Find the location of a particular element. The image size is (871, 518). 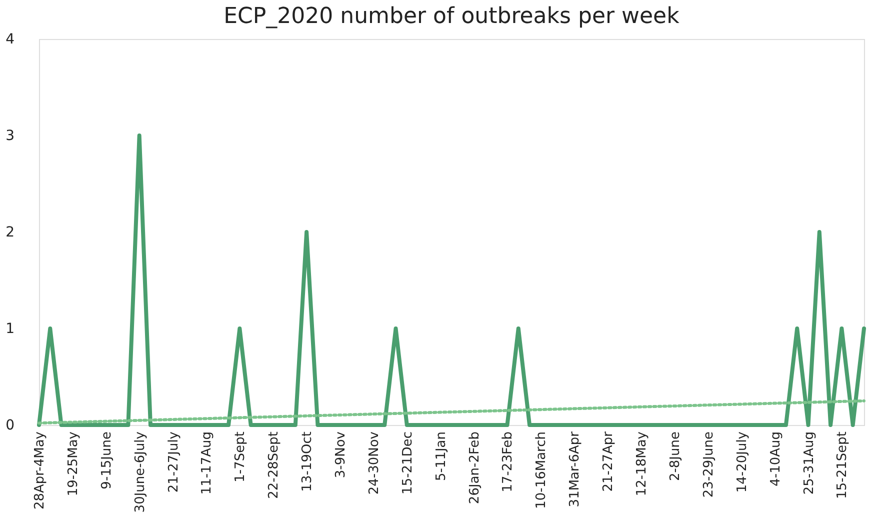

x-tick-label: 11-17Aug is located at coordinates (207, 463).